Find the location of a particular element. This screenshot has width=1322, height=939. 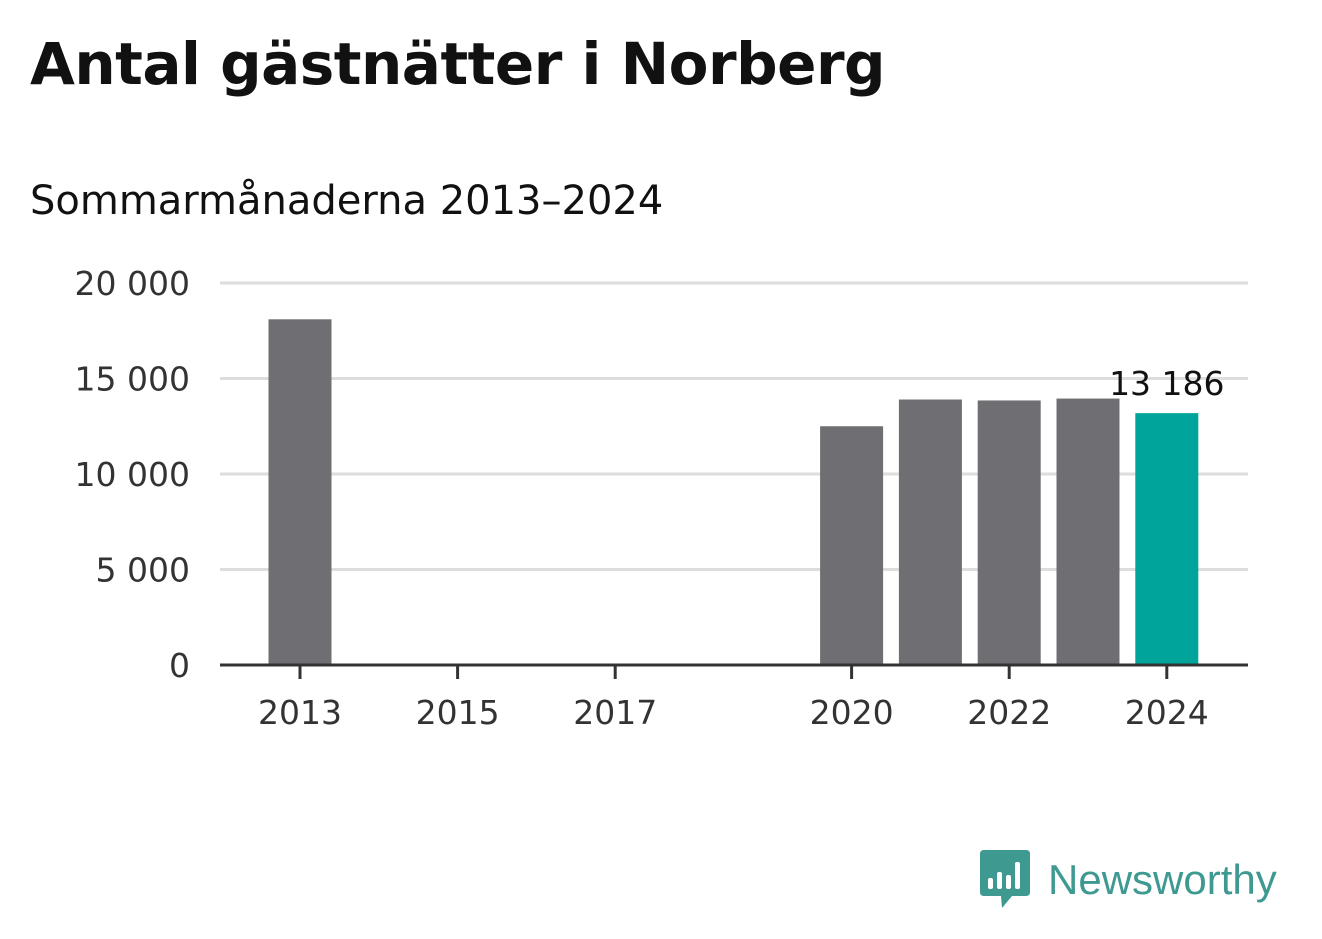

data-label: 13 186 is located at coordinates (1166, 383).